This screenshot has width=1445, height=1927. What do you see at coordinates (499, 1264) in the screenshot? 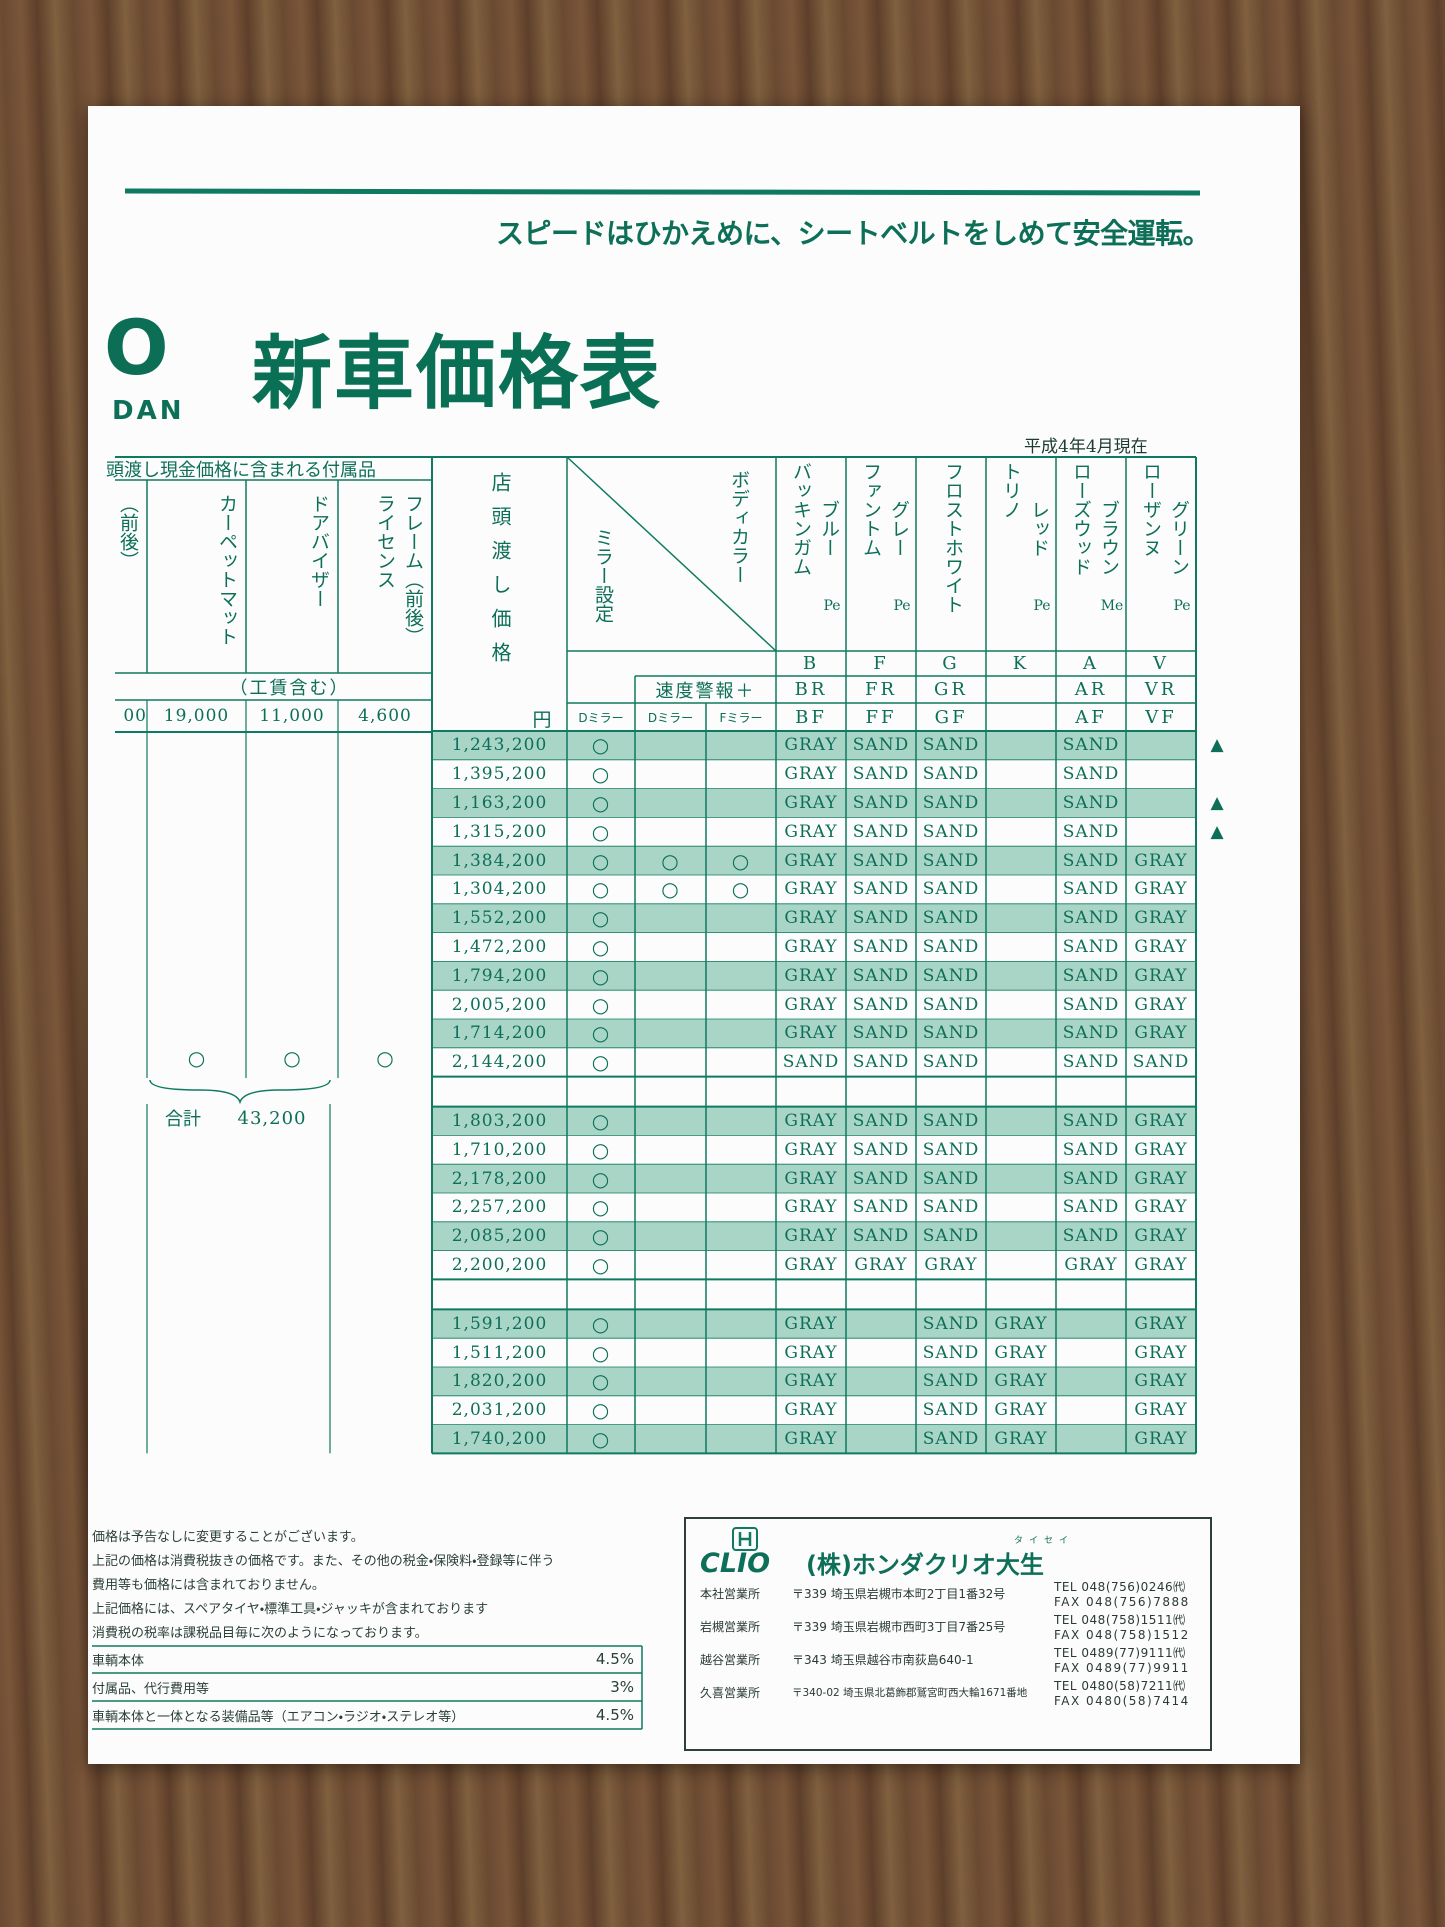
I see `price: 2,200,200` at bounding box center [499, 1264].